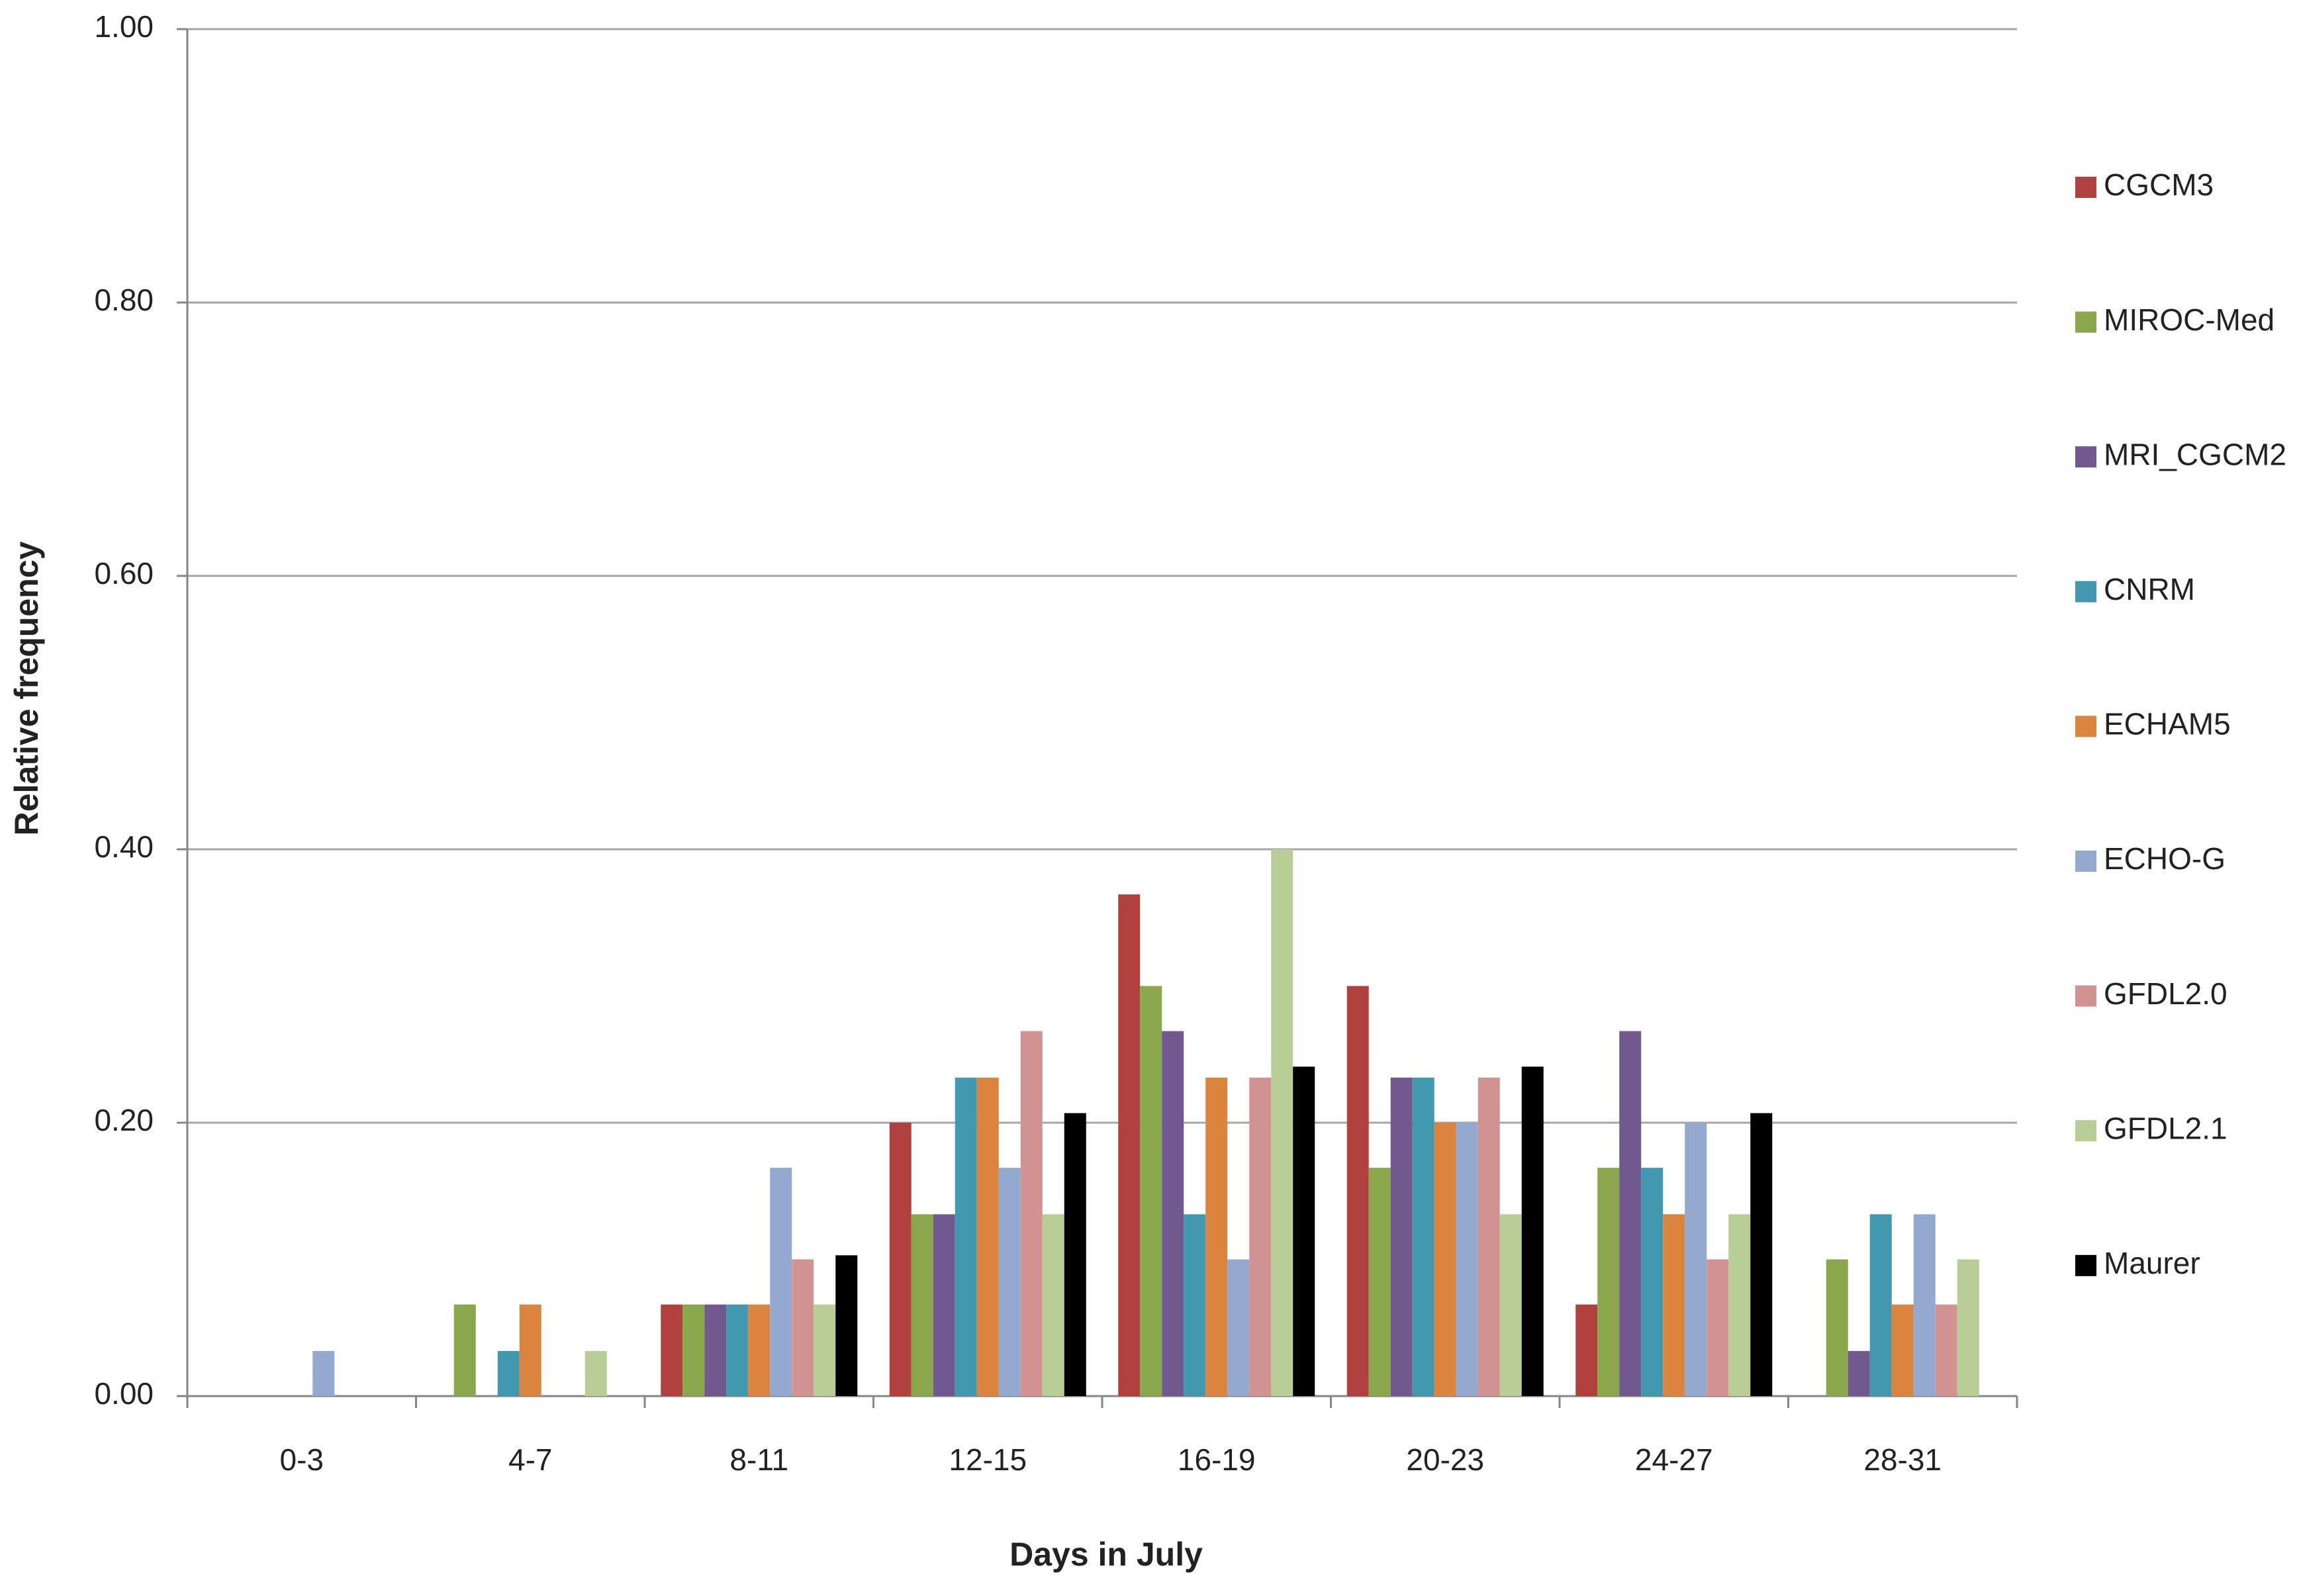  Describe the element at coordinates (2167, 724) in the screenshot. I see `legend-label: ECHAM5` at that location.